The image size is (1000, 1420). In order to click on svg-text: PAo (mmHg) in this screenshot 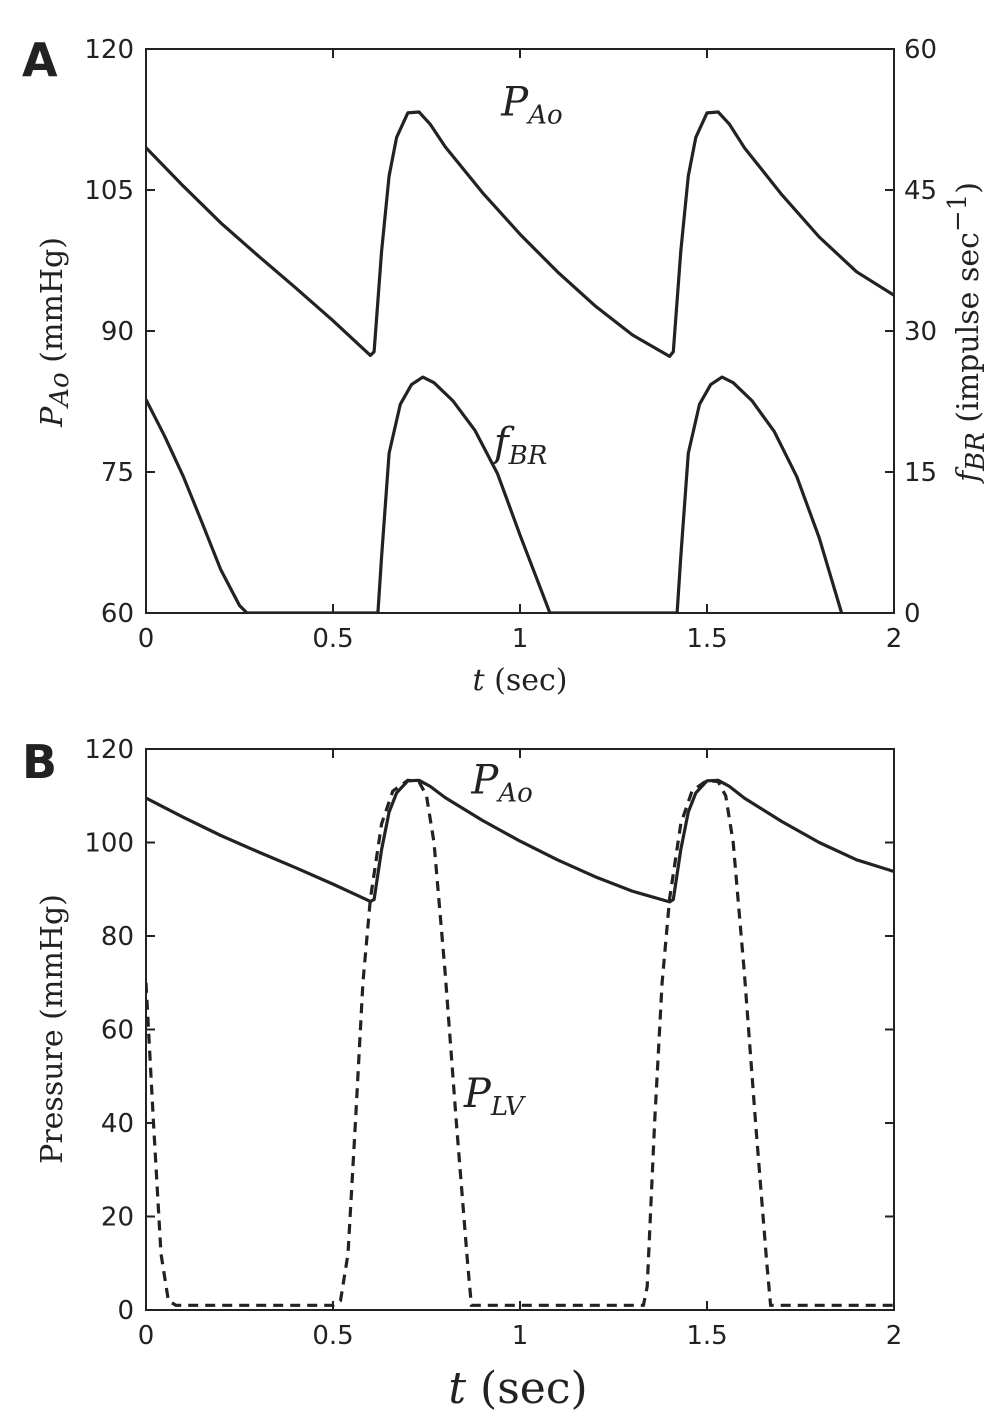, I will do `click(55, 332)`.